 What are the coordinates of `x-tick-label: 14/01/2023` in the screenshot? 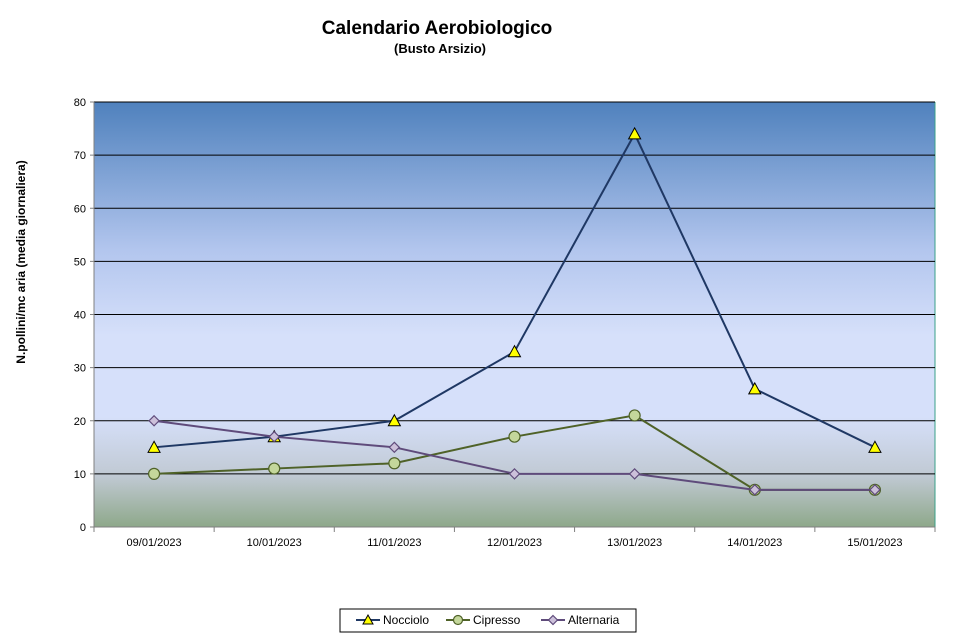 It's located at (754, 543).